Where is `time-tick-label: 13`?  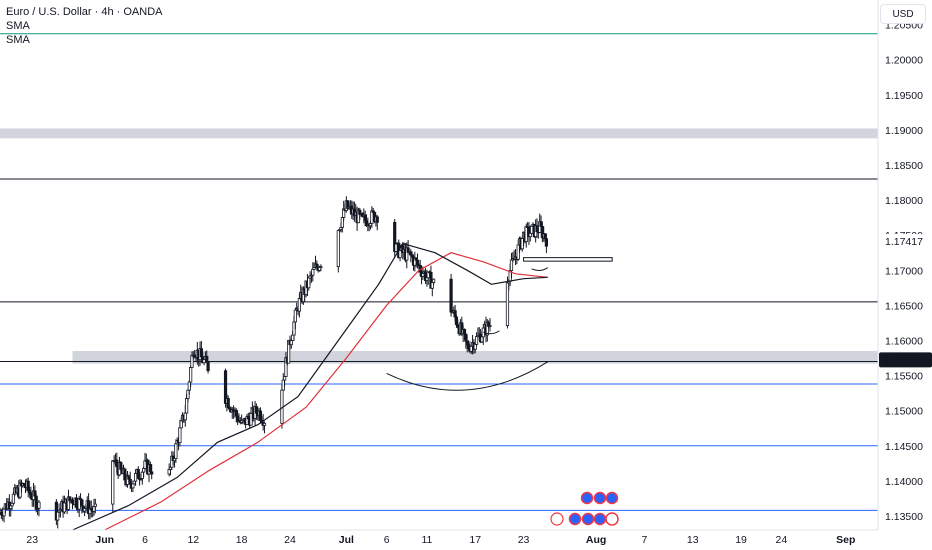
time-tick-label: 13 is located at coordinates (693, 540).